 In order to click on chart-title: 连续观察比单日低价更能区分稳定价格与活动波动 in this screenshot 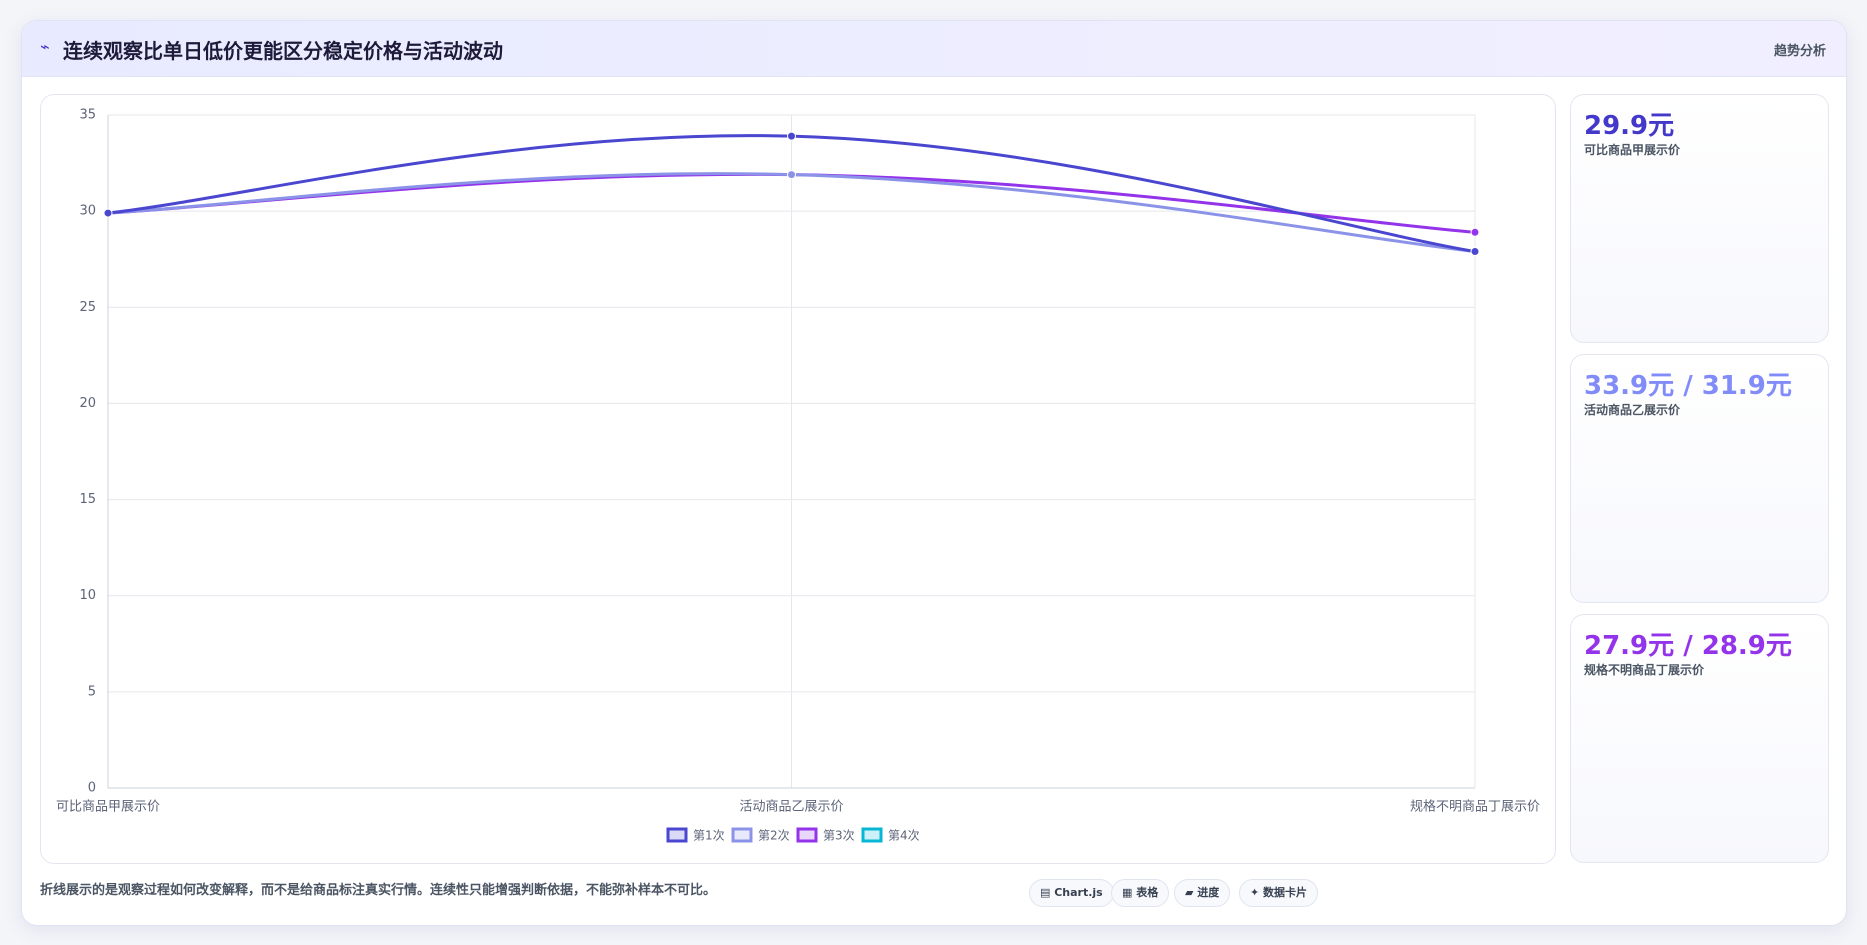, I will do `click(283, 51)`.